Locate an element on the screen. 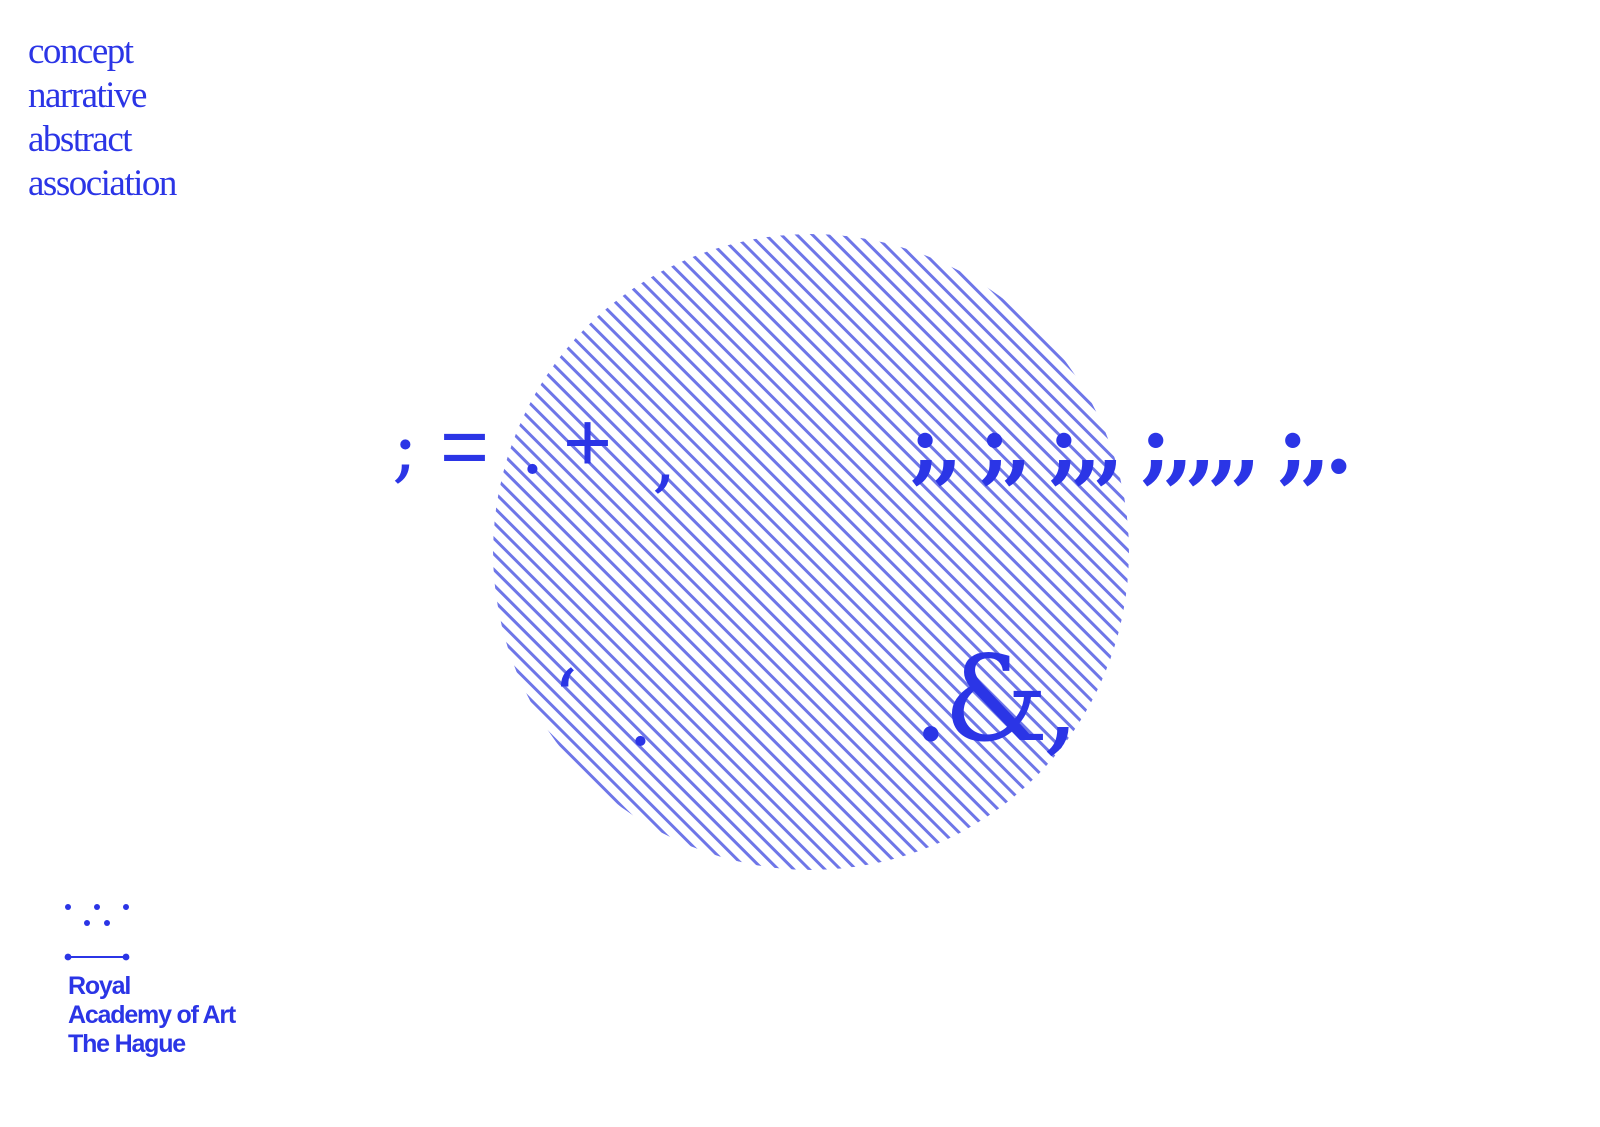 The height and width of the screenshot is (1127, 1600). dotted-logo-mark-icon is located at coordinates (97, 932).